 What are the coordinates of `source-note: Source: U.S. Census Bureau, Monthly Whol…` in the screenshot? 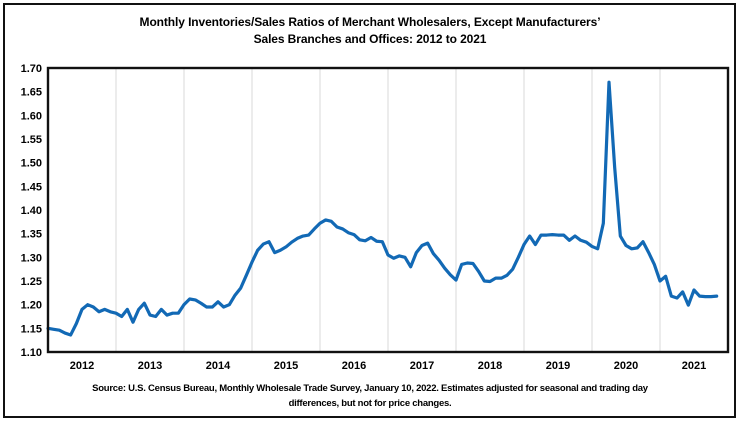 It's located at (370, 396).